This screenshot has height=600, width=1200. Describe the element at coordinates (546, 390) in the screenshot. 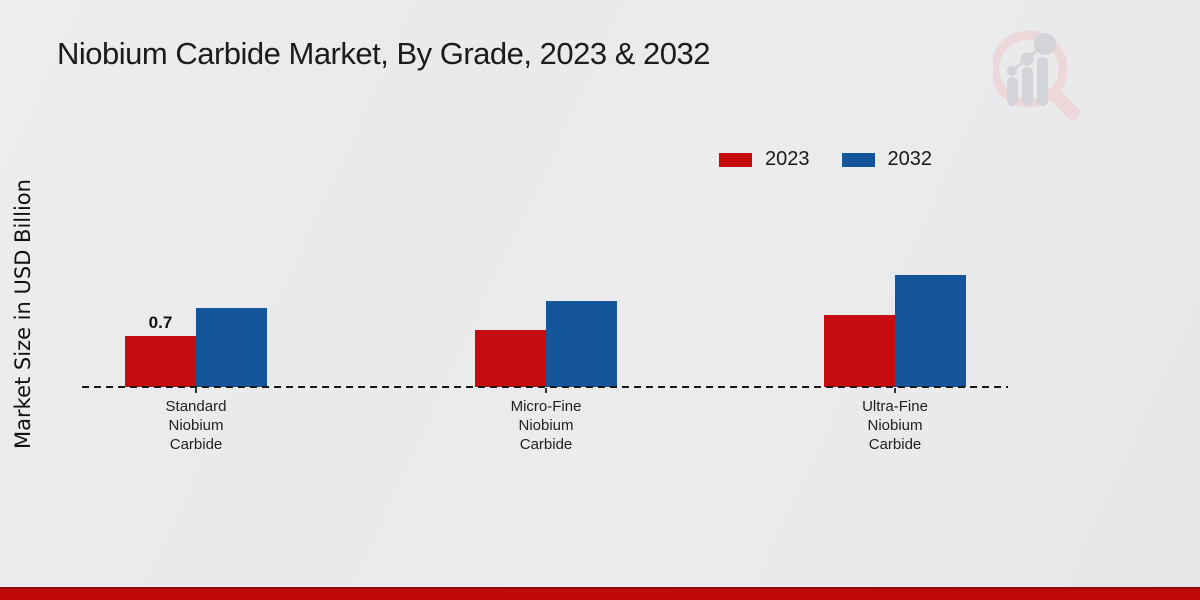

I see `x-tick-micro-fine` at that location.